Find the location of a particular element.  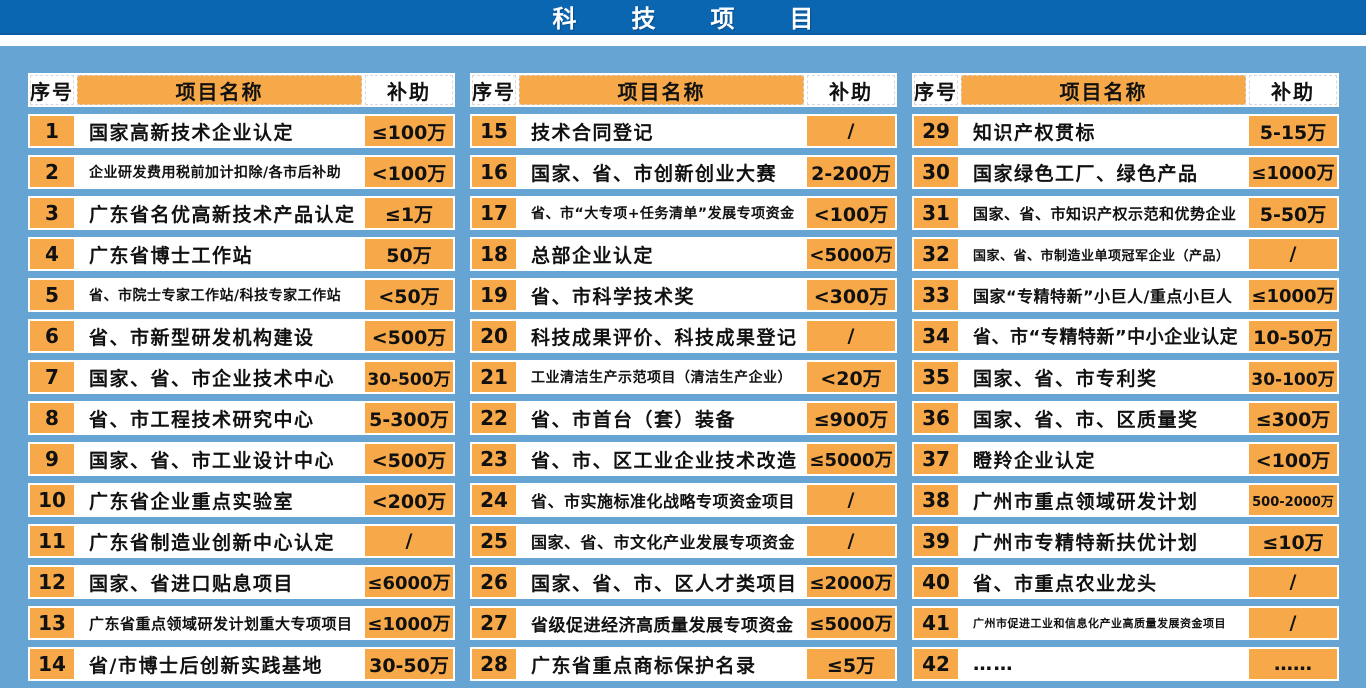

subsidy-cell: 30-500万 is located at coordinates (409, 377).